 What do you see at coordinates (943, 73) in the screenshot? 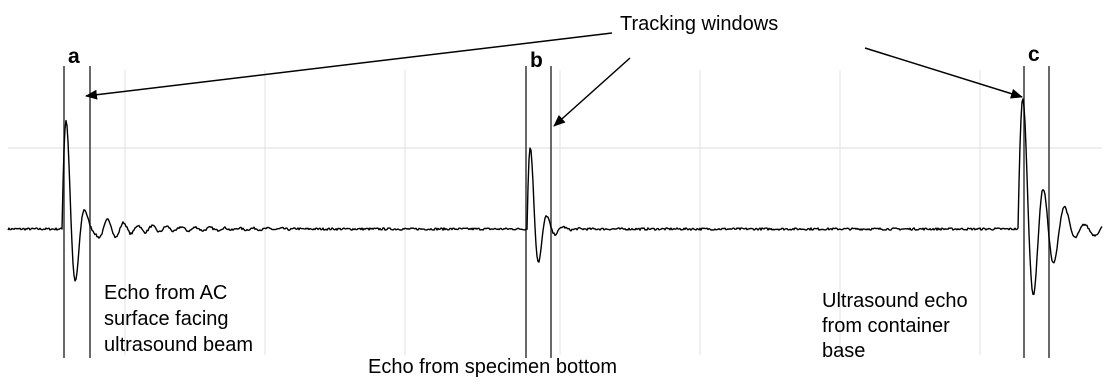
I see `arrow-to-window-c` at bounding box center [943, 73].